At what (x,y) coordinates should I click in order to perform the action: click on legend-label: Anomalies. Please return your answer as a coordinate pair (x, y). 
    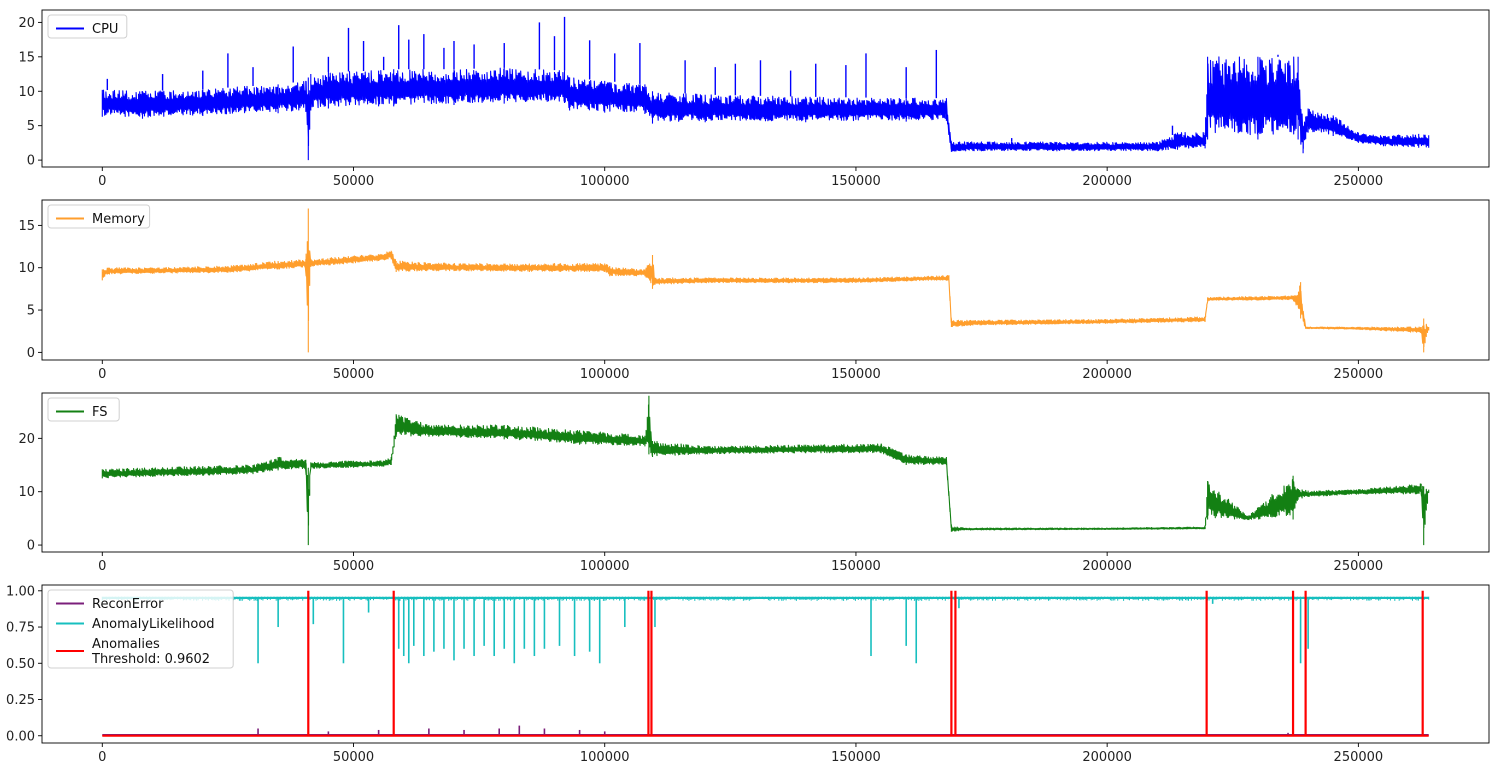
    Looking at the image, I should click on (126, 644).